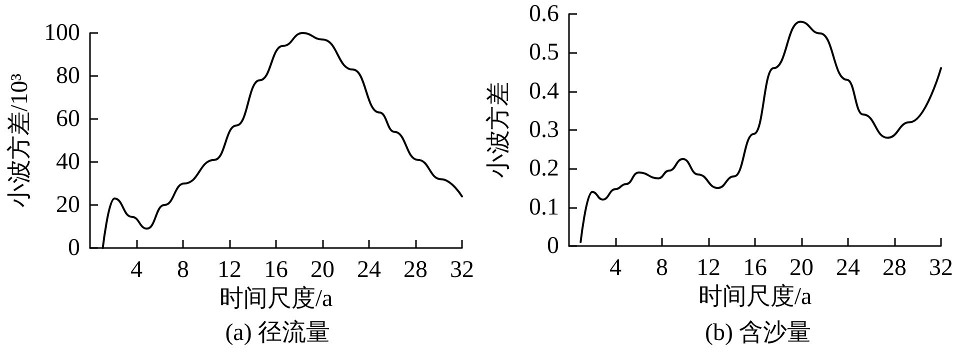 The height and width of the screenshot is (352, 958). Describe the element at coordinates (544, 169) in the screenshot. I see `y-tick-label: 0.2` at that location.